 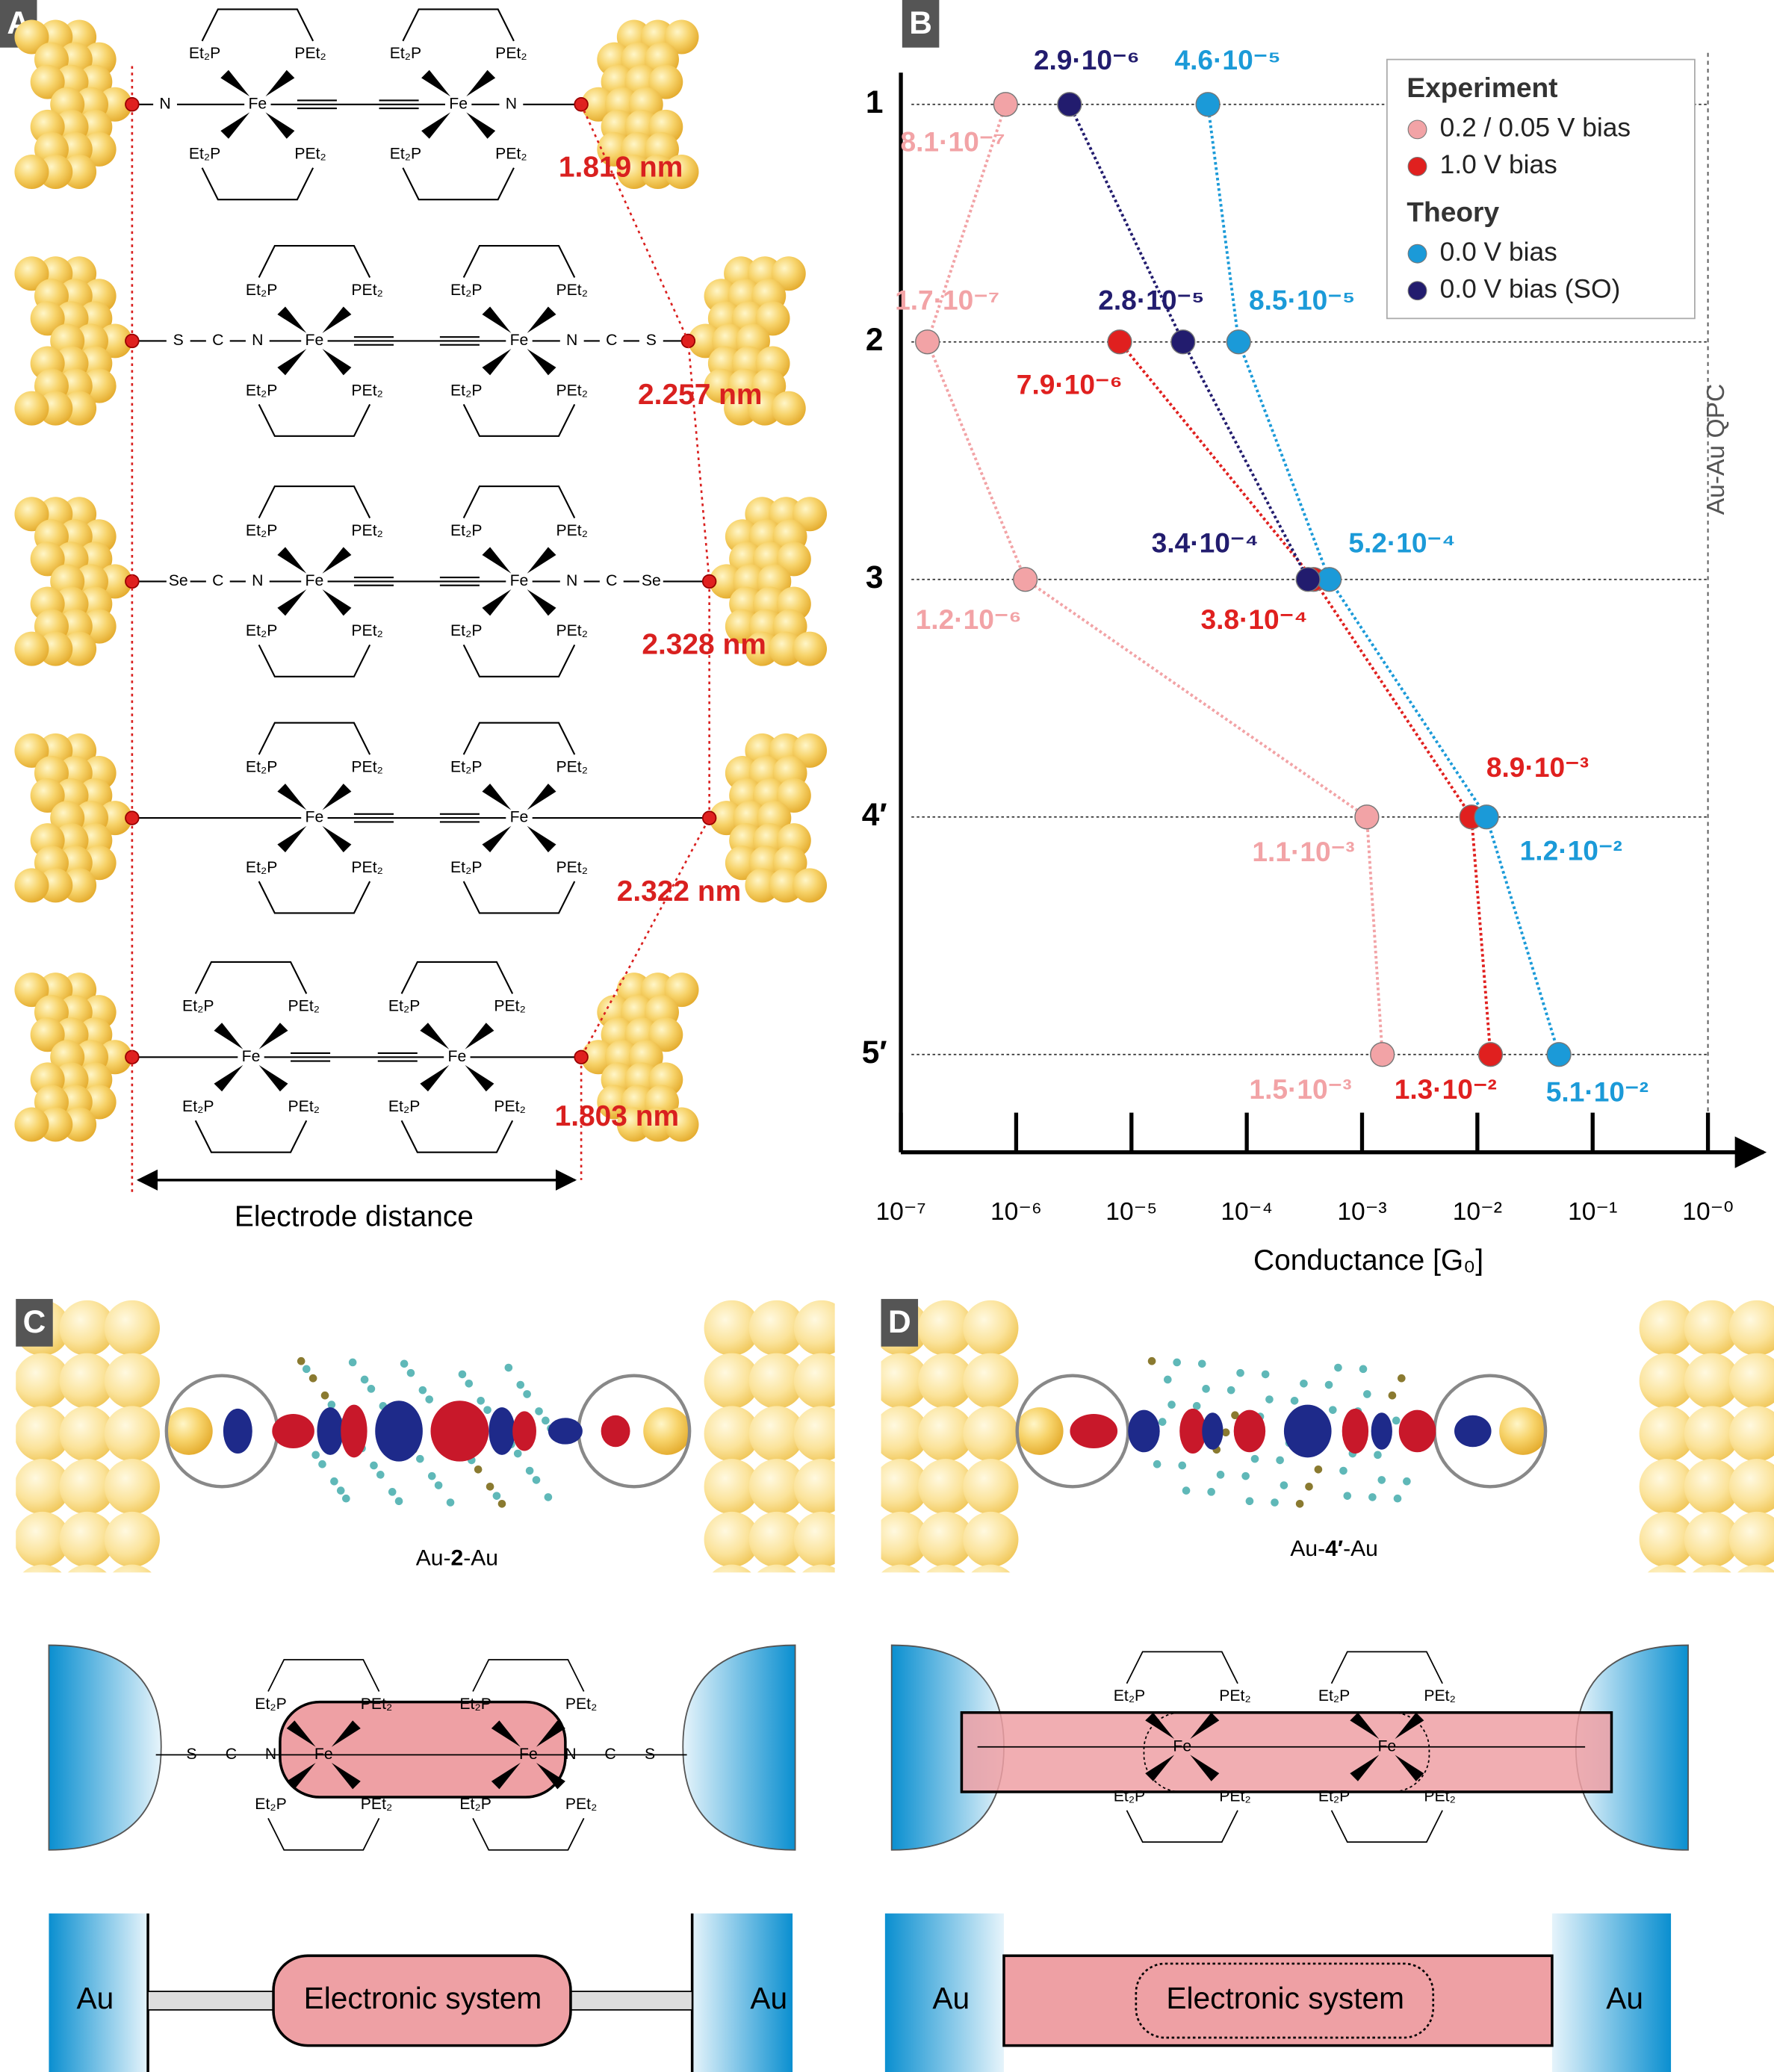 I want to click on value-label: 1.5·10⁻³, so click(x=1300, y=1089).